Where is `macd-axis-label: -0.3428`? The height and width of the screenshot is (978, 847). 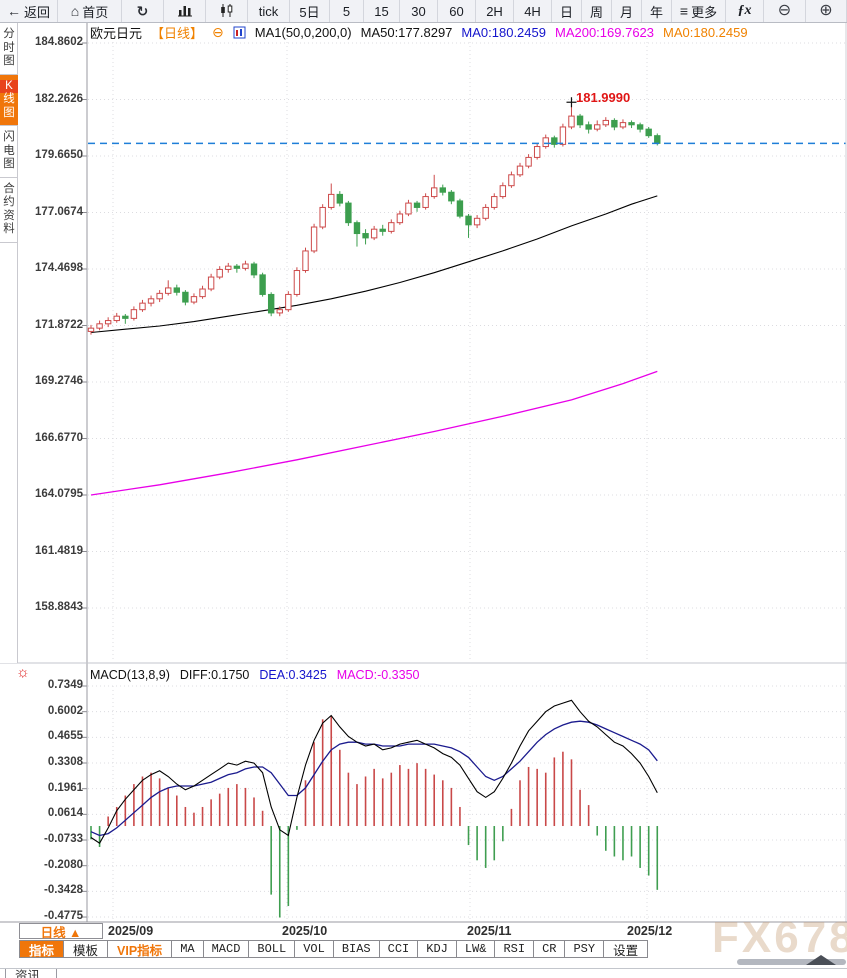 macd-axis-label: -0.3428 is located at coordinates (63, 890).